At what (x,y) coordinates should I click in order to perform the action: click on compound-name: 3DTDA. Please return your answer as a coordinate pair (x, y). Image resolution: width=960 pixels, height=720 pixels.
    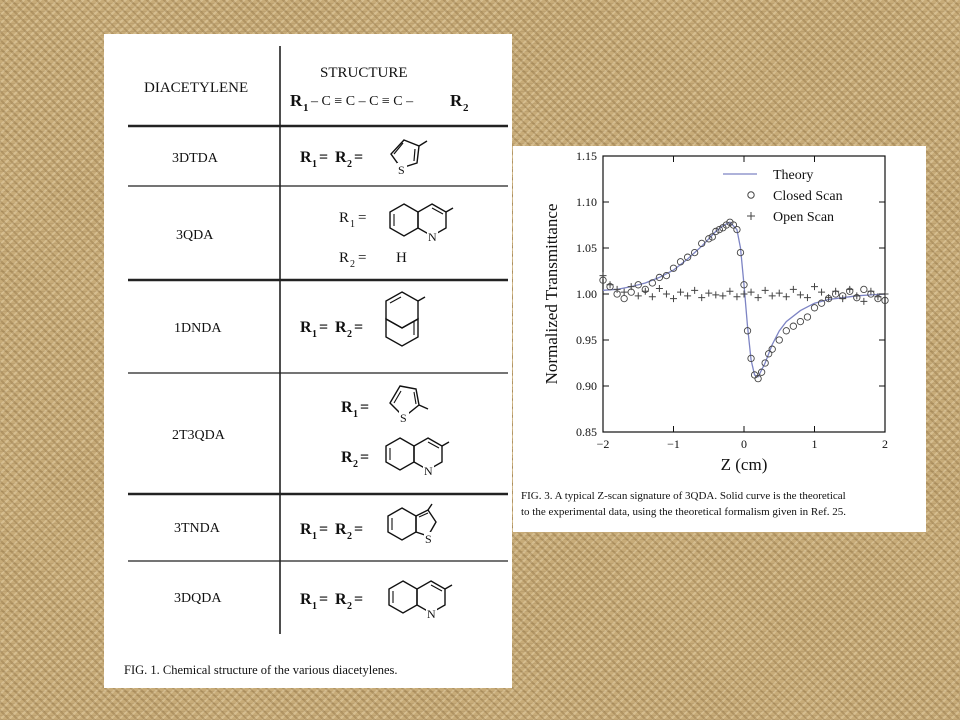
    Looking at the image, I should click on (195, 158).